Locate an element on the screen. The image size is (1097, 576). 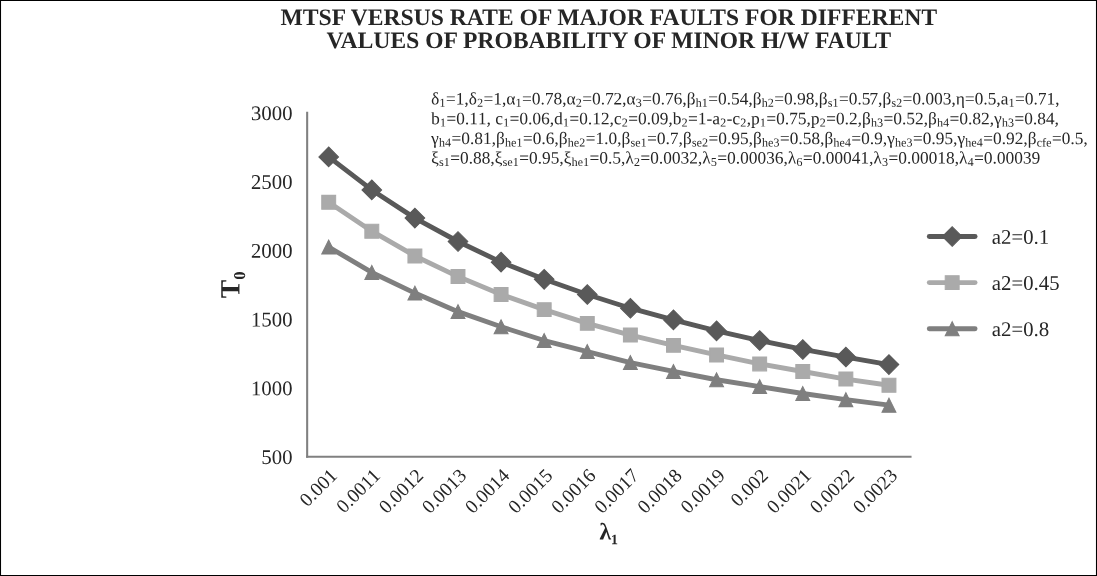
text: δ$_{1}$=1,δ$_{2}$=1,α$_{1}$=0.78,α$_{2}$=0.72,α$_{3}$=0.76,β$_{h1}$=0.54,β$_{h2}$=0.98,β$_{s1}$=0.57,β$_{s2}$=0.003,η=0.5,a$_{1}$=0.71, b$_{1}$=0.11, c$_{1}$=0.06,d$_{1}$=0.12,c$_{2}$=0.09,b$_{2}$=1-a$_{2}$-c$_{2}$,p$_{1}$=0.75,p$_{2}$=0.2,β$_{h3}$=0.52,β$_{h4}$=0.82,γ$_{h3}$=0.84, γ$_{h4}$=0.81,β$_{he1}$=0.6,β$_{he2}$=1.0,β$_{se1}$=0.7,β$_{se2}$=0.95,β$_{he3}$=0.58,β$_{he4}$=0.9,γ$_{he3}$=0.95,γ$_{he4}$=0.92,β$_{cfe}$=0.5, ξ$_{s1}$=0.88,ξ$_{se1}$=0.95,ξ$_{he1}$=0.5,λ$_{2}$=0.0032,λ$_{5}$=0.00036,λ$_{6}$=0.00041,λ$_{3}$=0.00018,λ$_{4}$=0.00039 is located at coordinates (759, 129).